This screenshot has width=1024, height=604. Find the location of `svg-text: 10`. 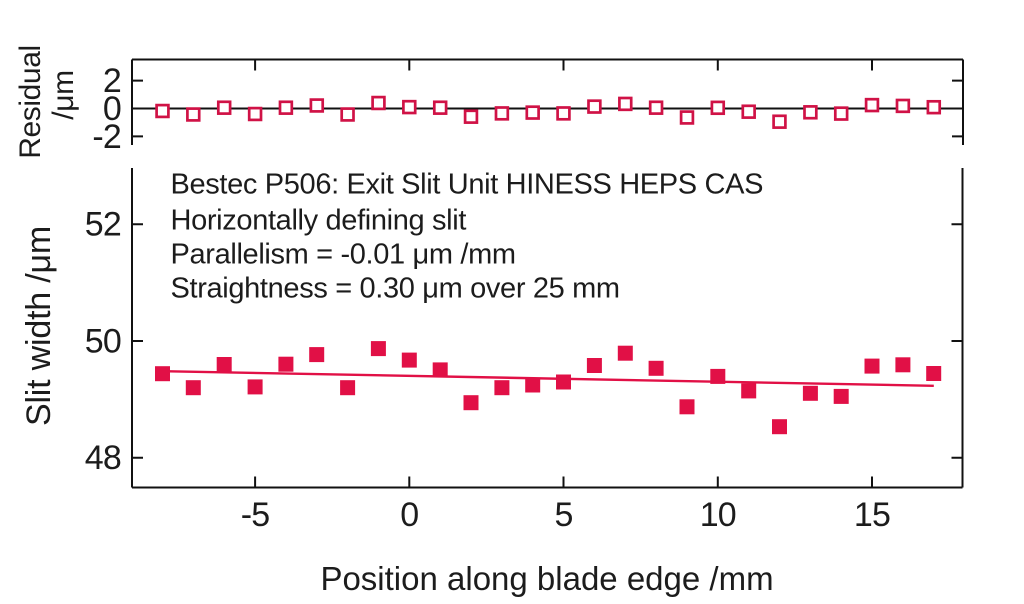

svg-text: 10 is located at coordinates (718, 515).